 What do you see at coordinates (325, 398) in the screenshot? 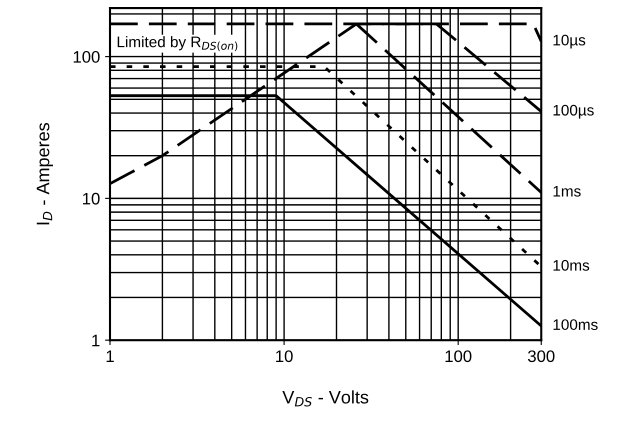
I see `x-axis-title: V$_{DS}$ - Volts` at bounding box center [325, 398].